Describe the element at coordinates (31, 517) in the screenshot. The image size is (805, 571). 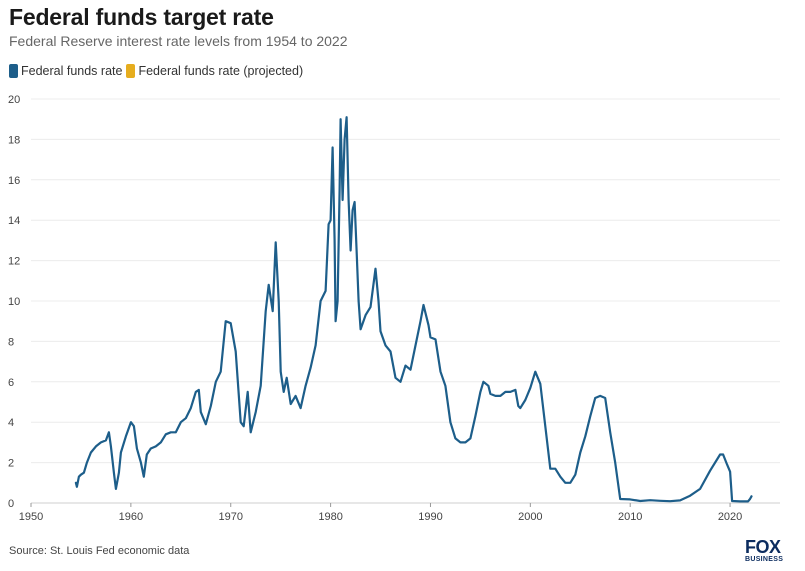
I see `x-tick-label: 1950` at that location.